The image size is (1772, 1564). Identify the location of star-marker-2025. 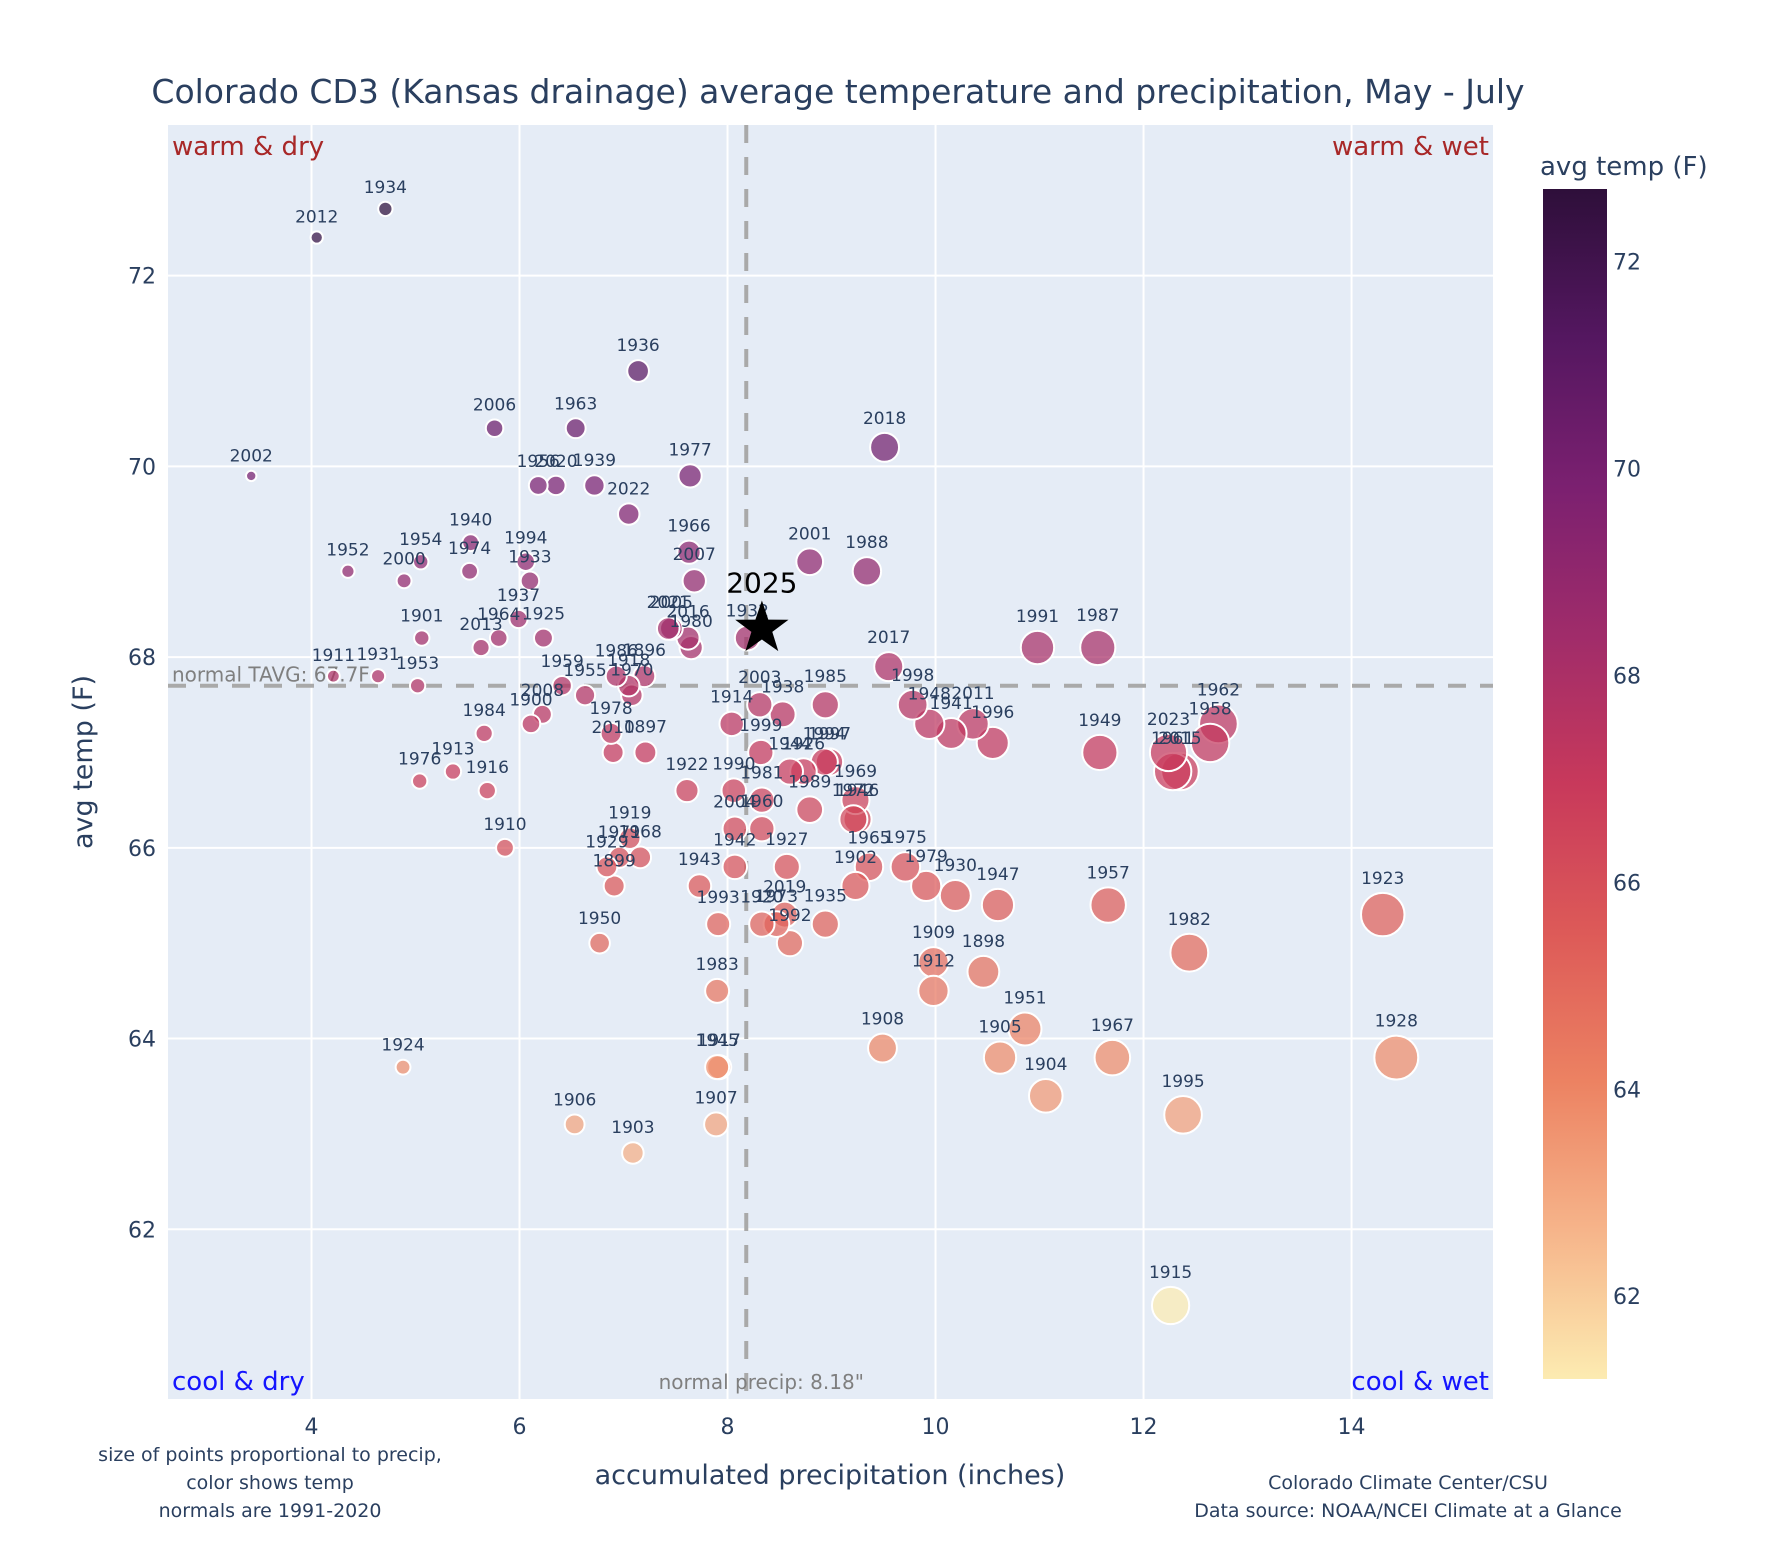
(762, 626).